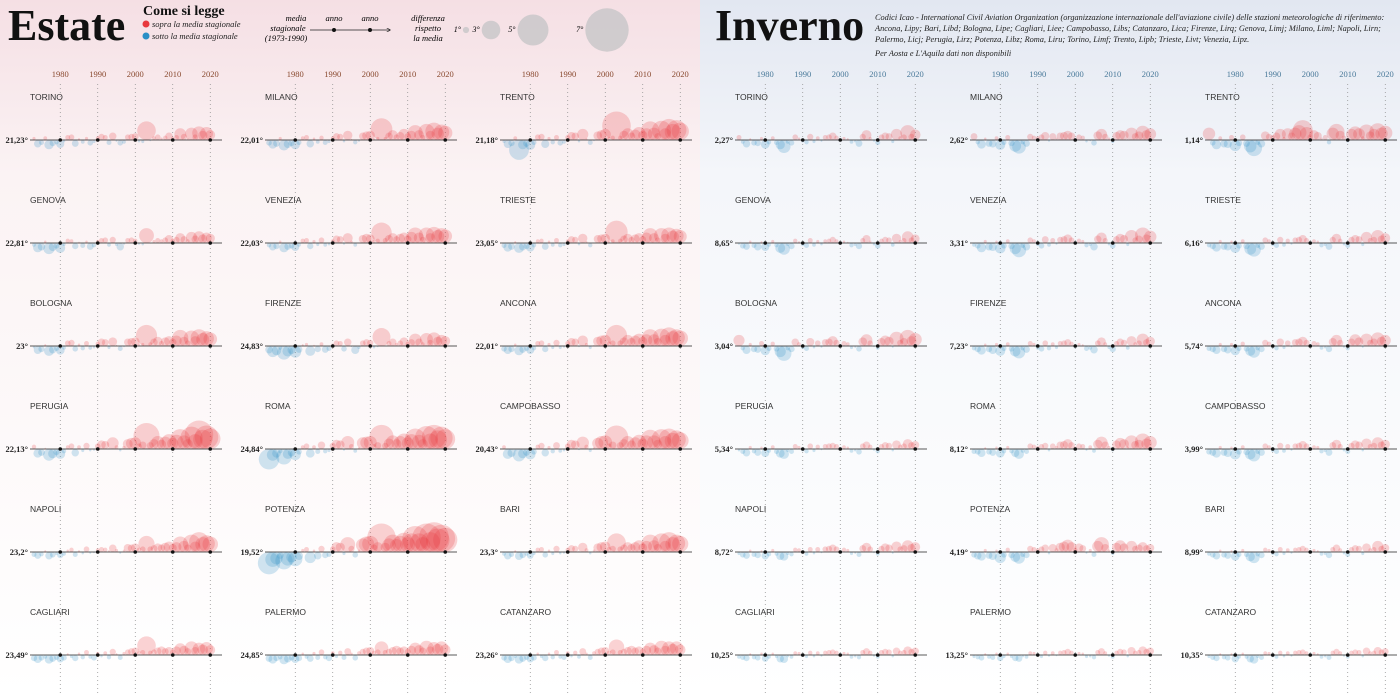 The width and height of the screenshot is (1400, 696). What do you see at coordinates (959, 346) in the screenshot?
I see `station-mean: 7,23°` at bounding box center [959, 346].